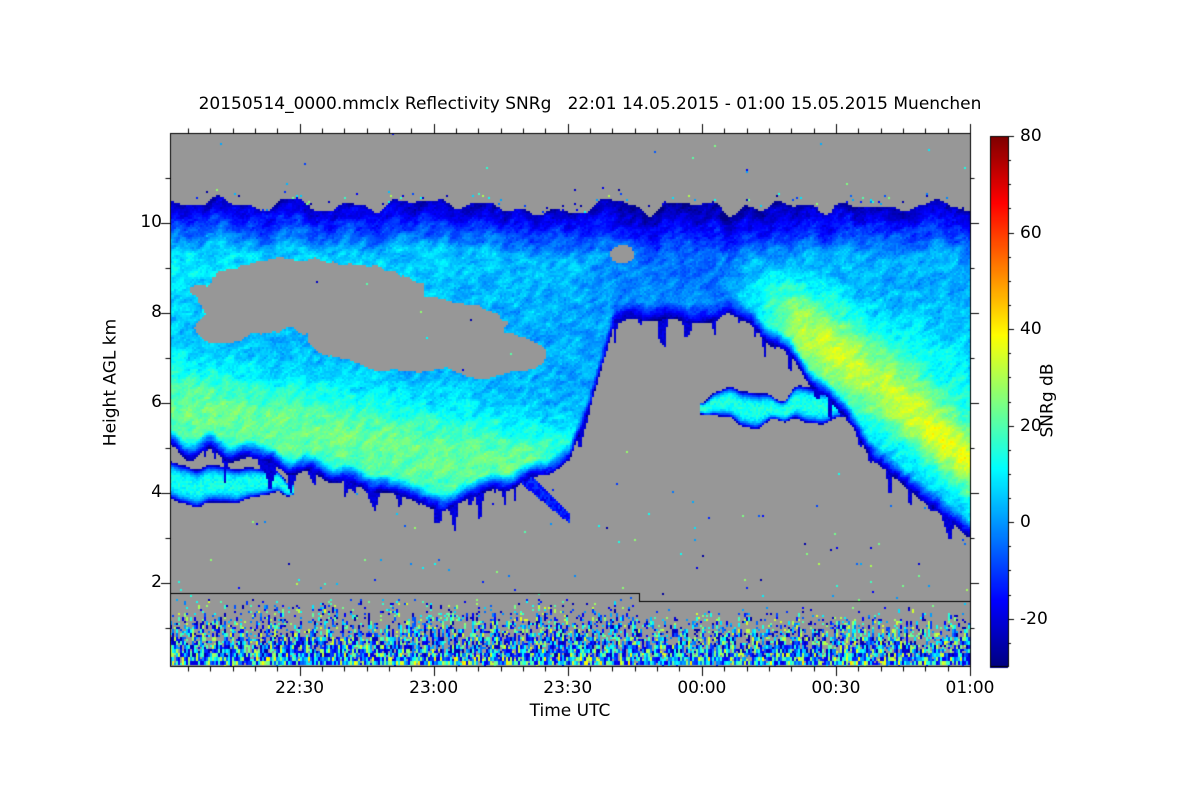 The height and width of the screenshot is (800, 1200). Describe the element at coordinates (434, 688) in the screenshot. I see `x-tick-label: 23:00` at that location.